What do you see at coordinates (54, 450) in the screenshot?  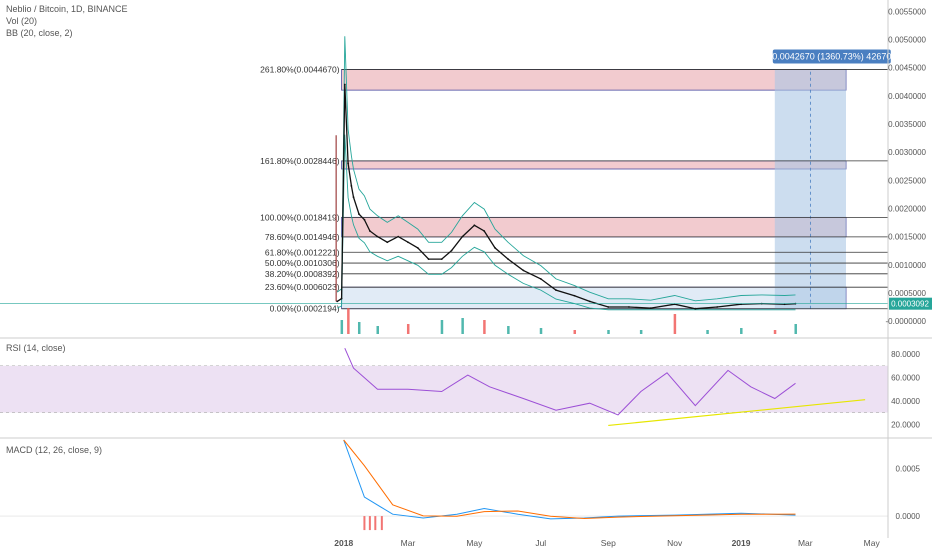 I see `macd-label: MACD (12, 26, close, 9)` at bounding box center [54, 450].